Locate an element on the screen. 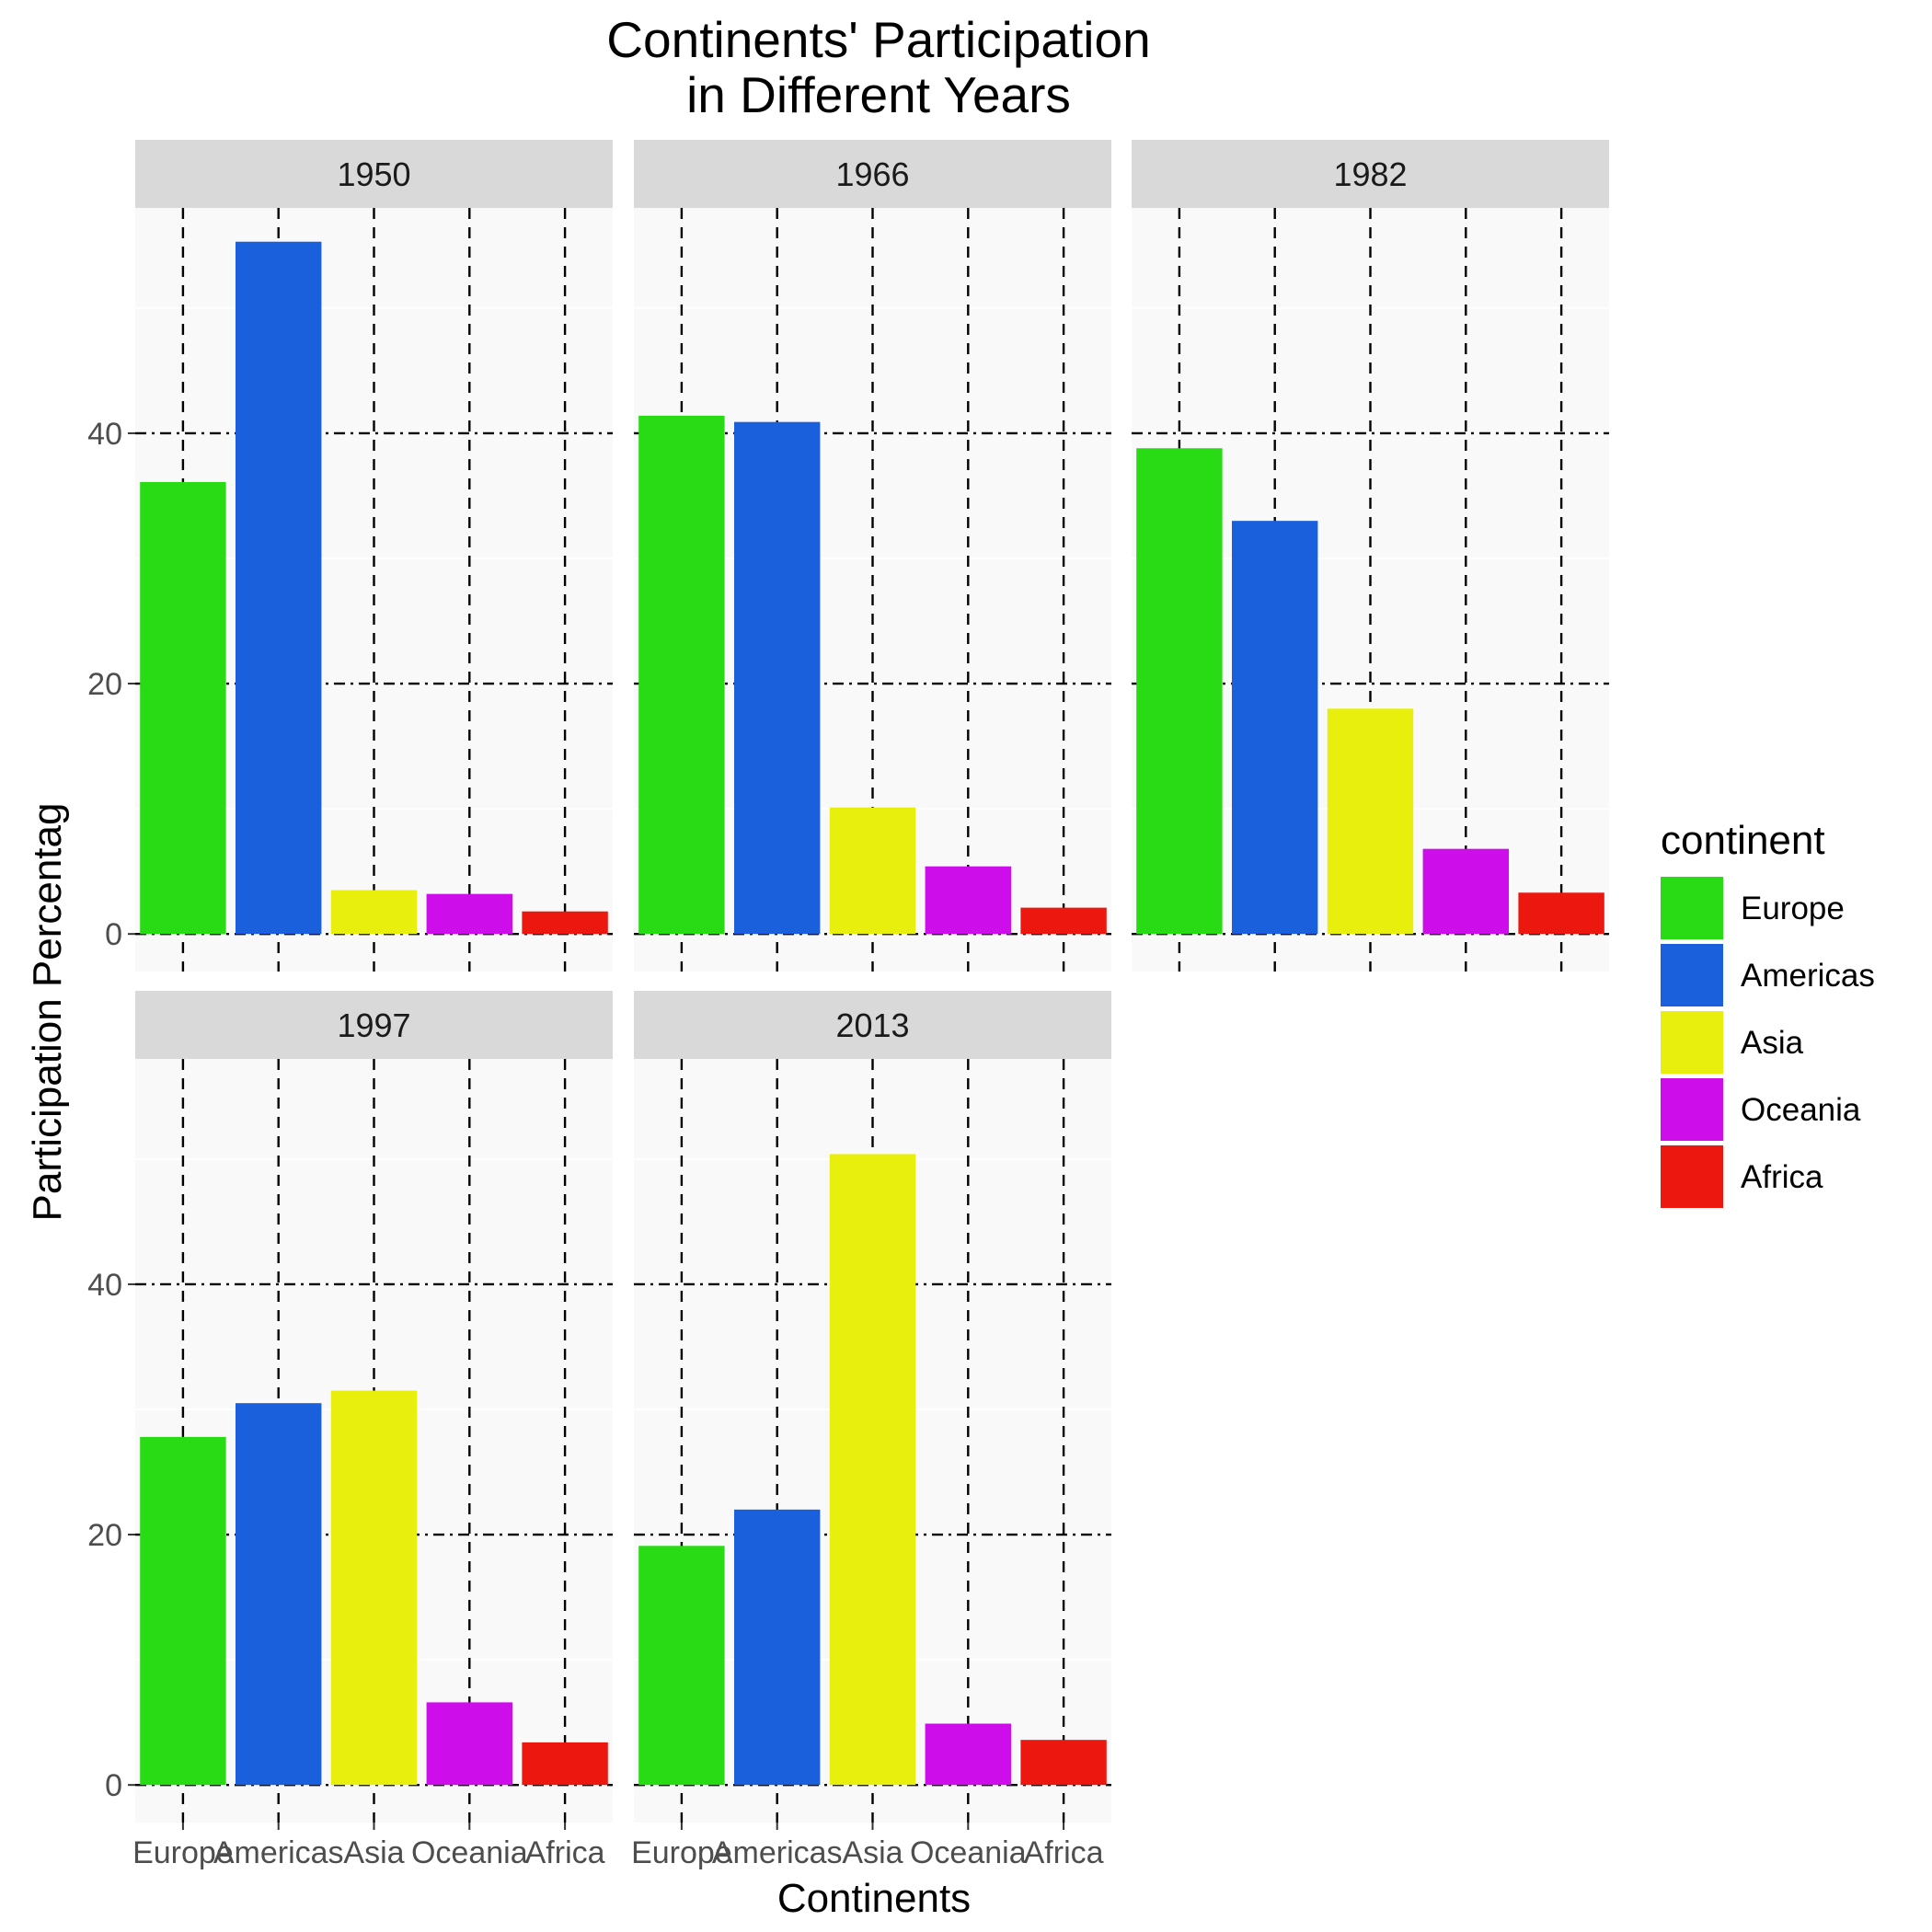 The image size is (1932, 1932). bar-americas-1982 is located at coordinates (1274, 728).